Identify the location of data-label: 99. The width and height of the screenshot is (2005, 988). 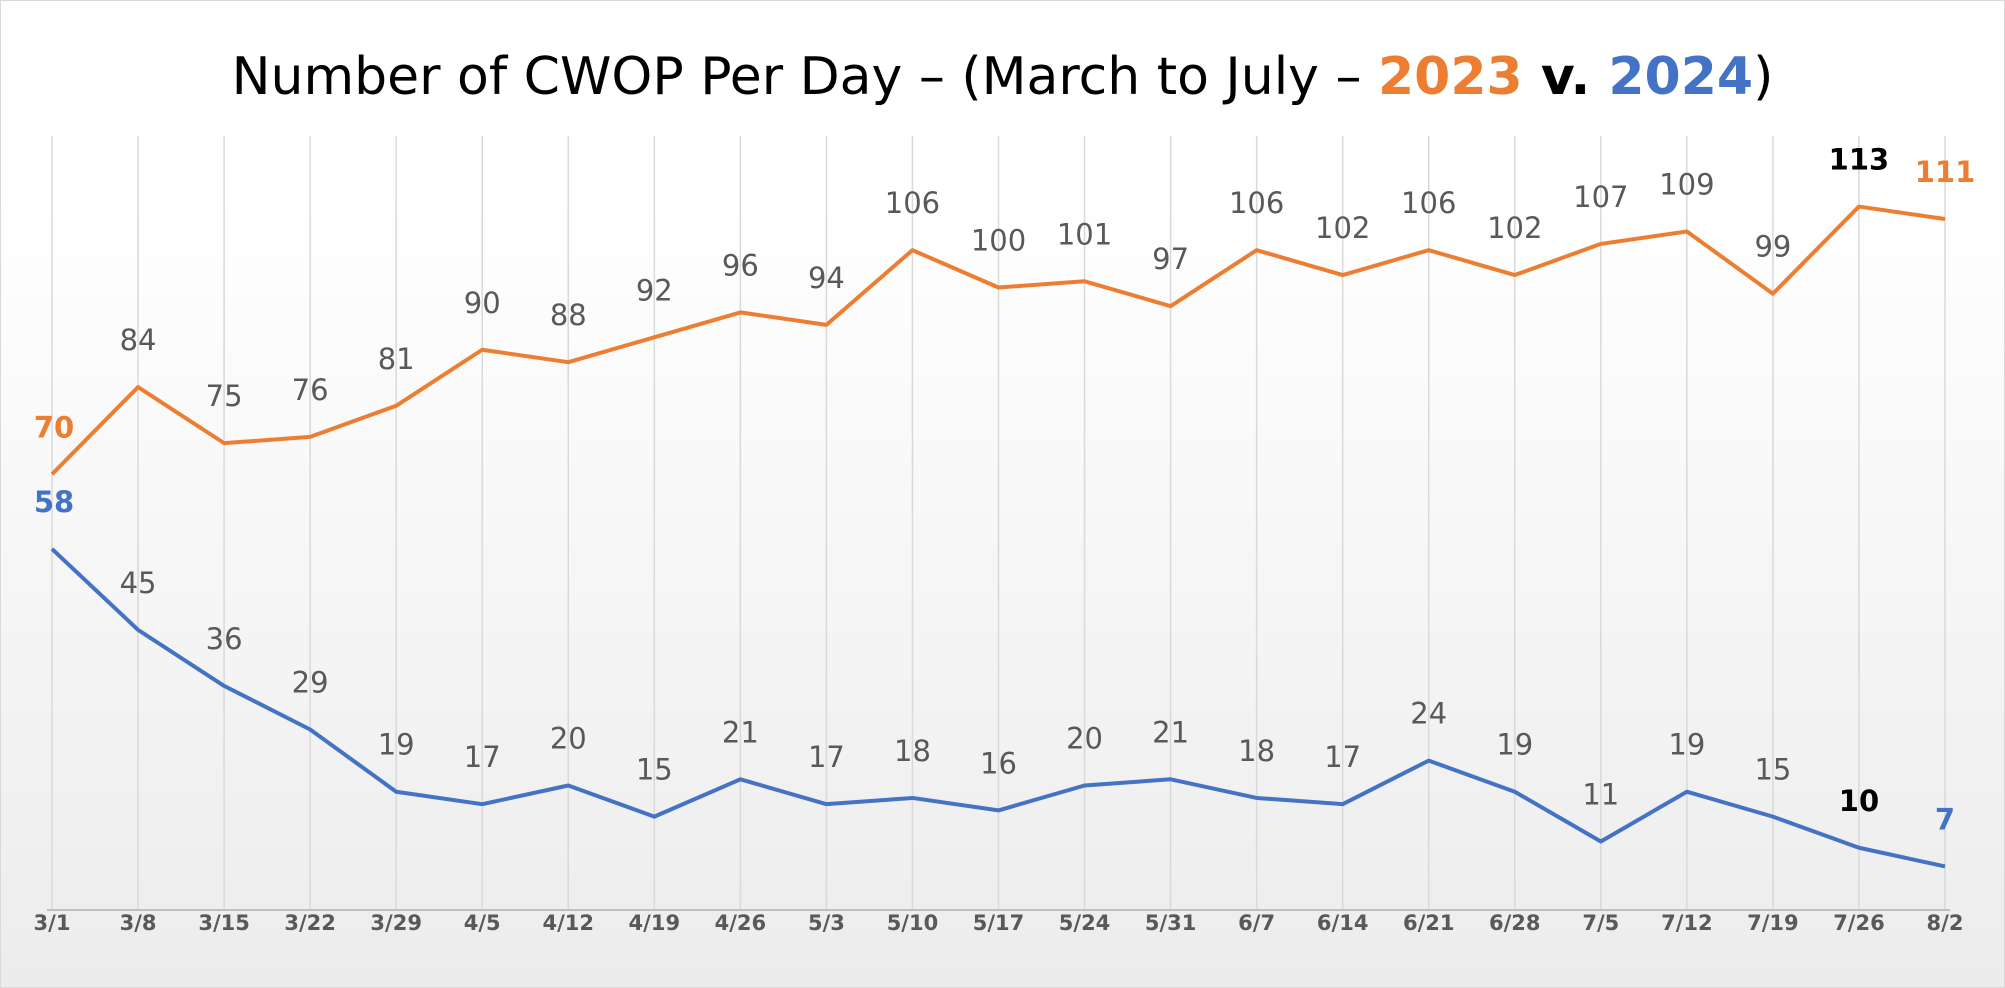
(1772, 247).